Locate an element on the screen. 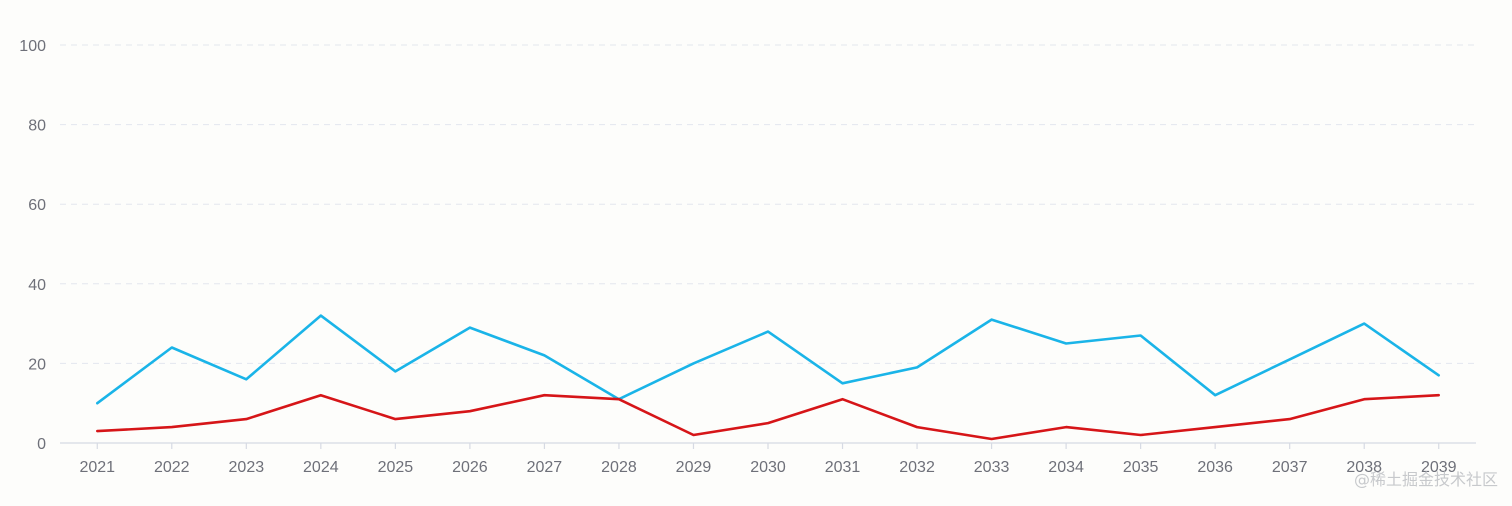 This screenshot has height=506, width=1512. watermark-text: @稀土掘金技术社区 is located at coordinates (1425, 479).